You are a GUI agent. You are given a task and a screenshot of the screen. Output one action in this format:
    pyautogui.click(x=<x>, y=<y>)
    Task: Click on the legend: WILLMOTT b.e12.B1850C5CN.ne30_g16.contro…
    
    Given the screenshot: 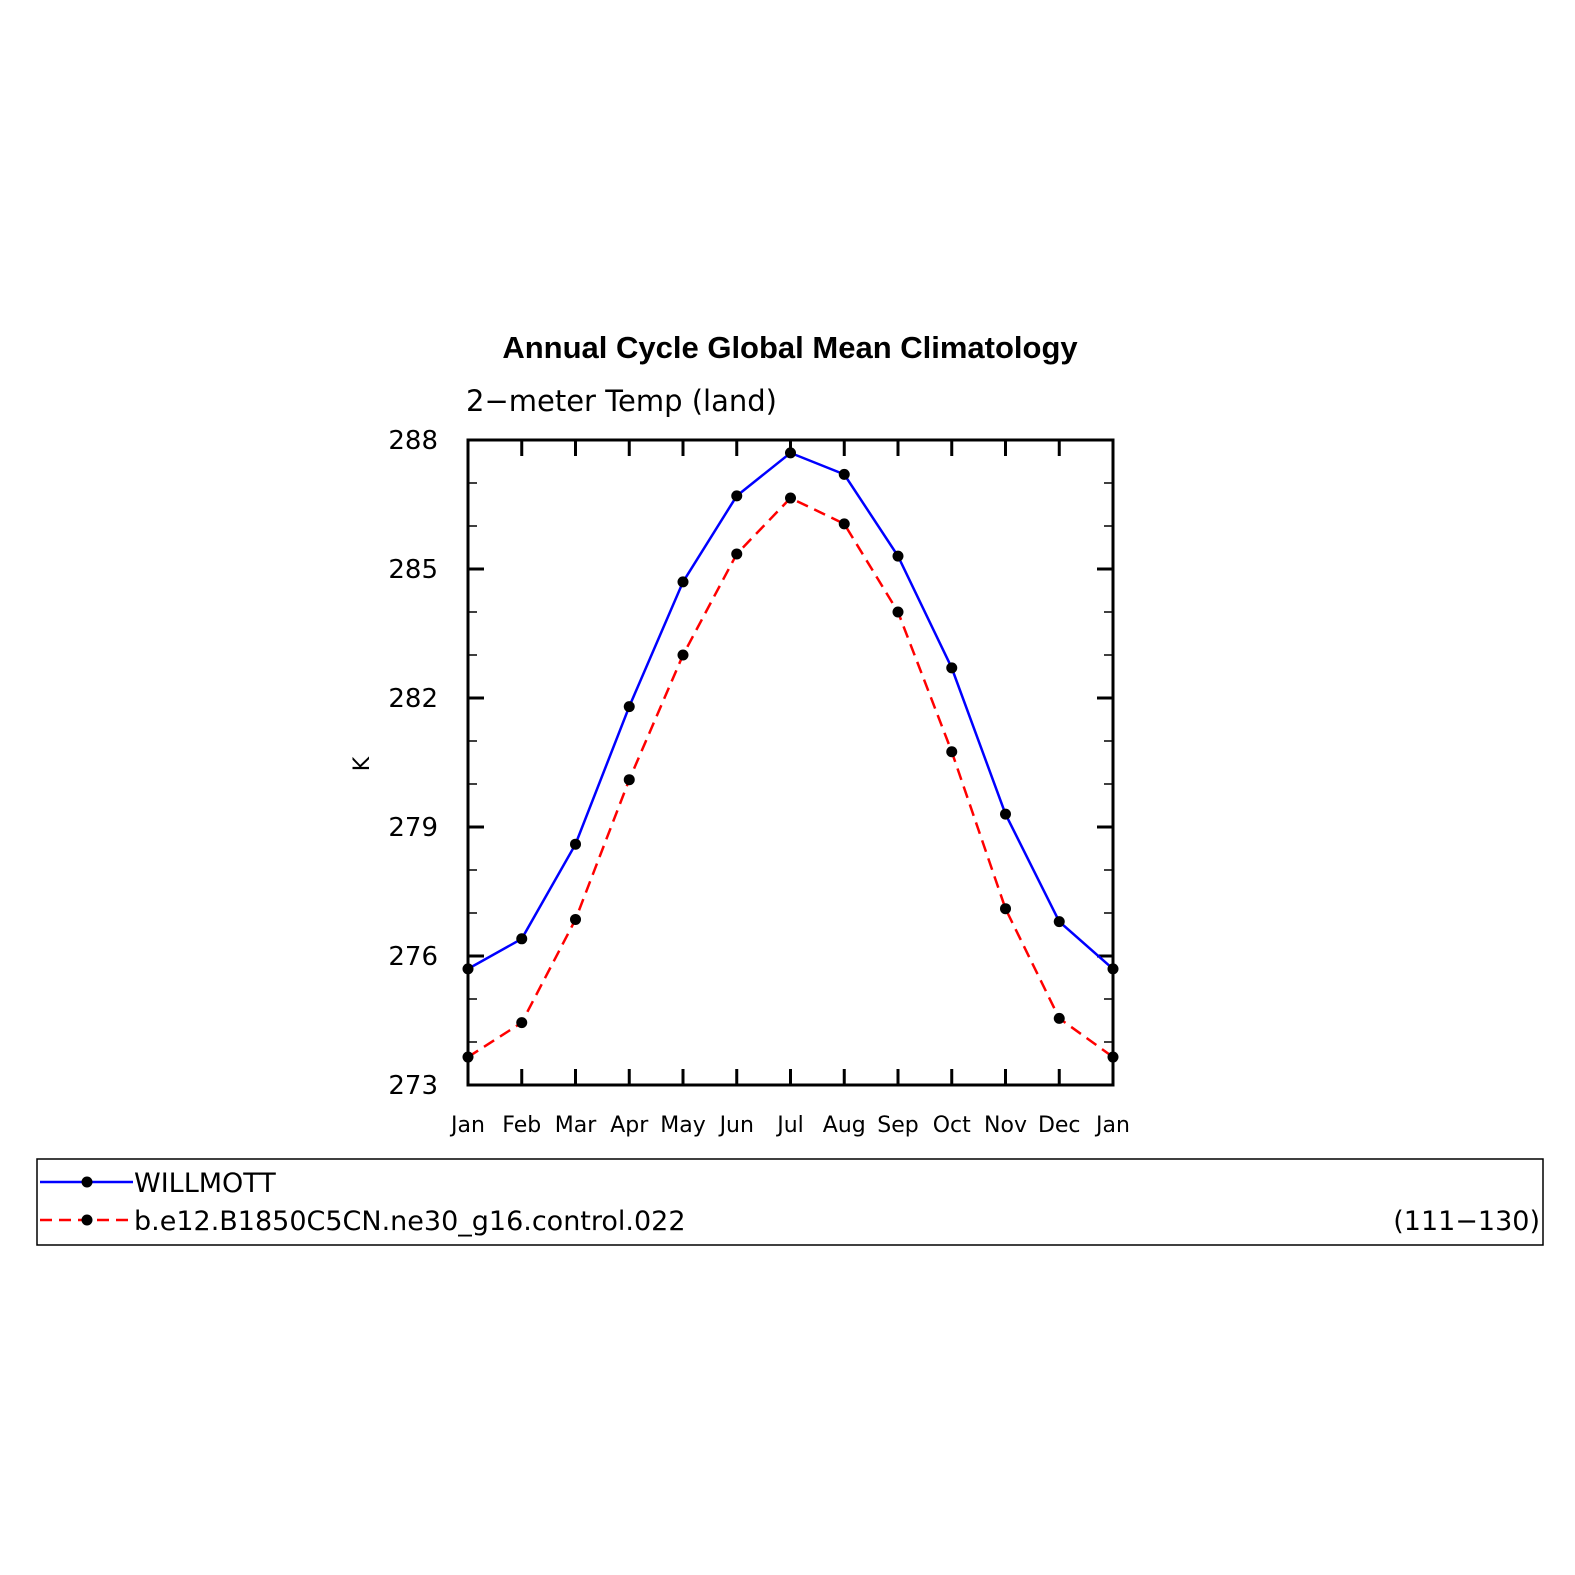 What is the action you would take?
    pyautogui.click(x=790, y=1202)
    